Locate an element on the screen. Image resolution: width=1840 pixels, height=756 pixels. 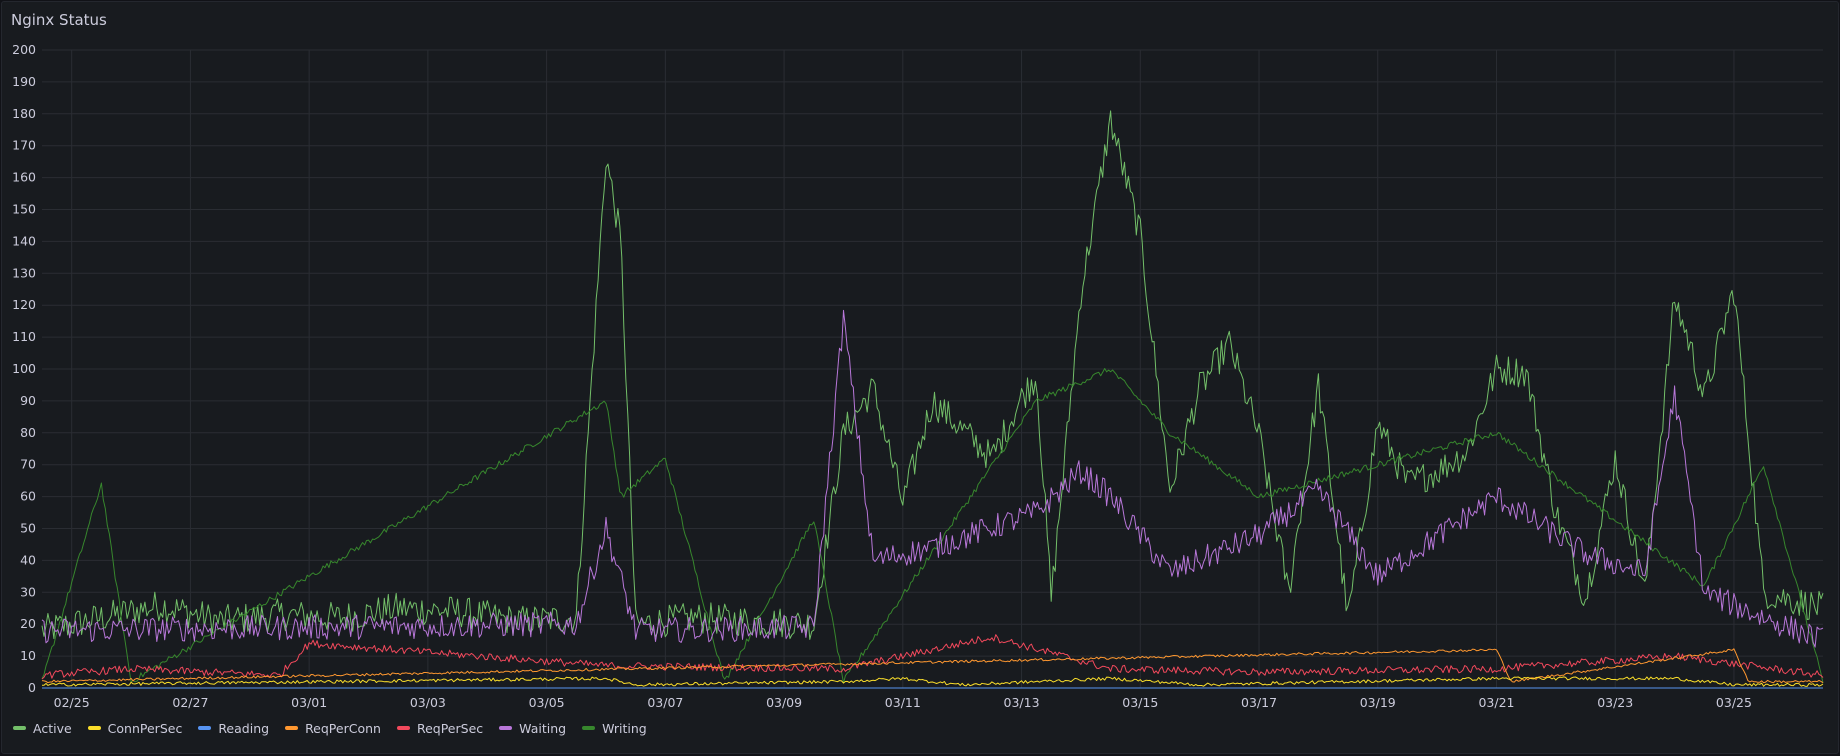
y-tick-label: 120 is located at coordinates (24, 304).